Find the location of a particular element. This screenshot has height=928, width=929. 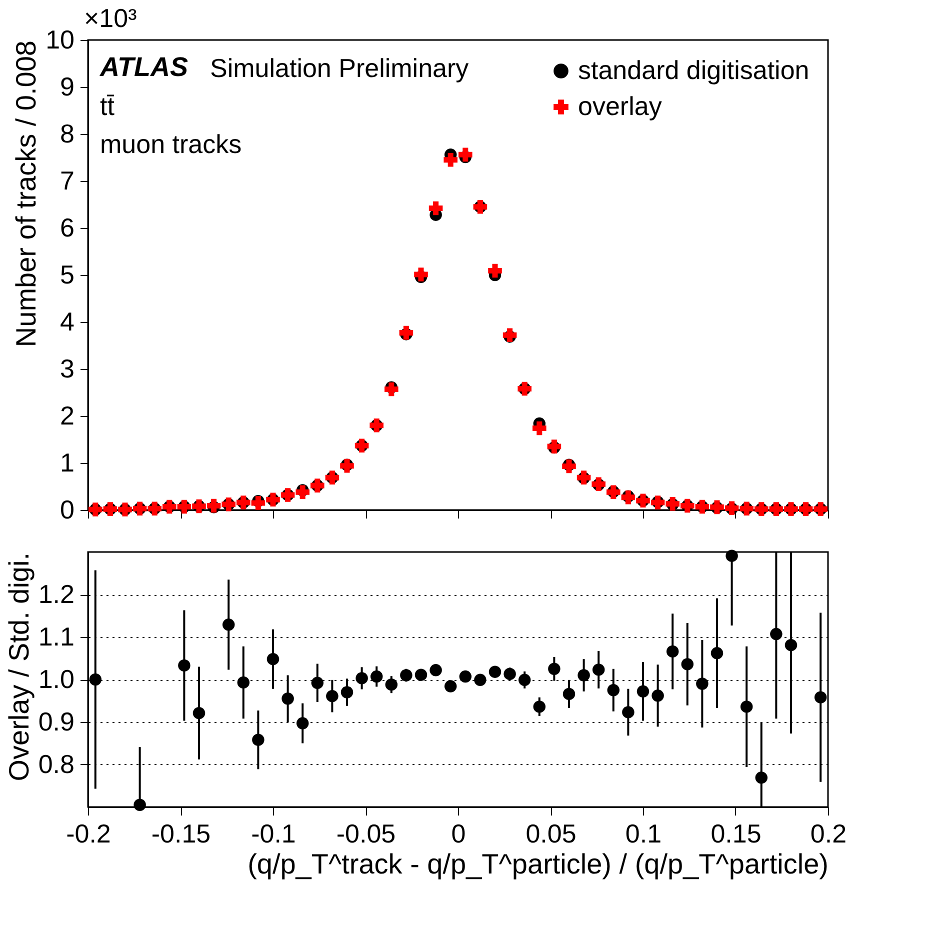

x-tick-label: 0.2 is located at coordinates (828, 833).